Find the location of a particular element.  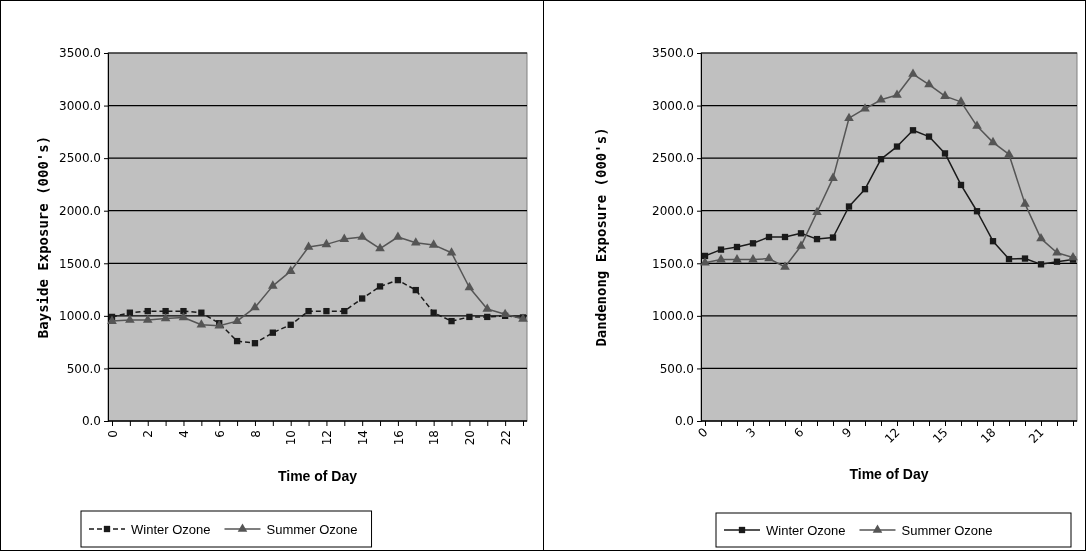

y-tick-label: 3000.0 is located at coordinates (80, 105).